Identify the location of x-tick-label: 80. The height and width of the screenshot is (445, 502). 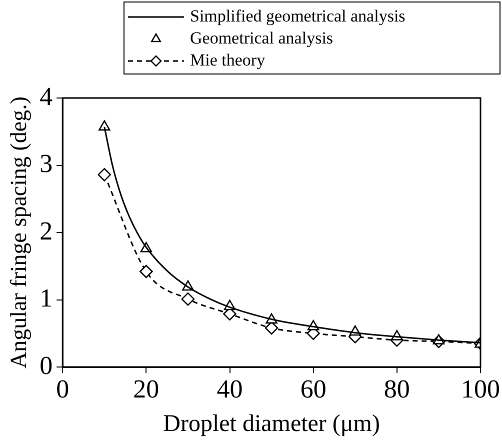
(397, 389).